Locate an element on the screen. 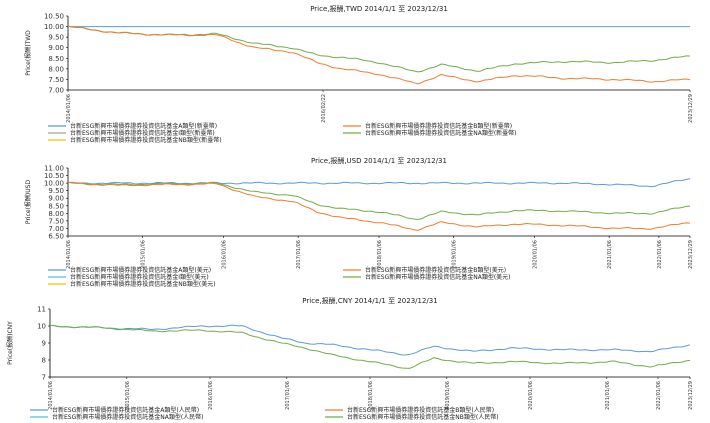  y-tick-label: 9 is located at coordinates (44, 344).